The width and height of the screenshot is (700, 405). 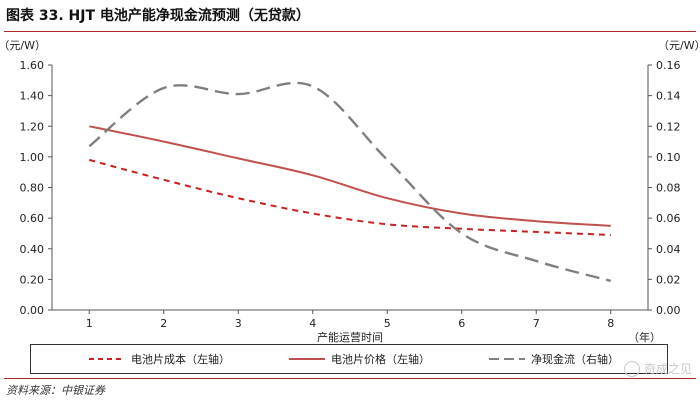 What do you see at coordinates (350, 197) in the screenshot?
I see `series-line-cost` at bounding box center [350, 197].